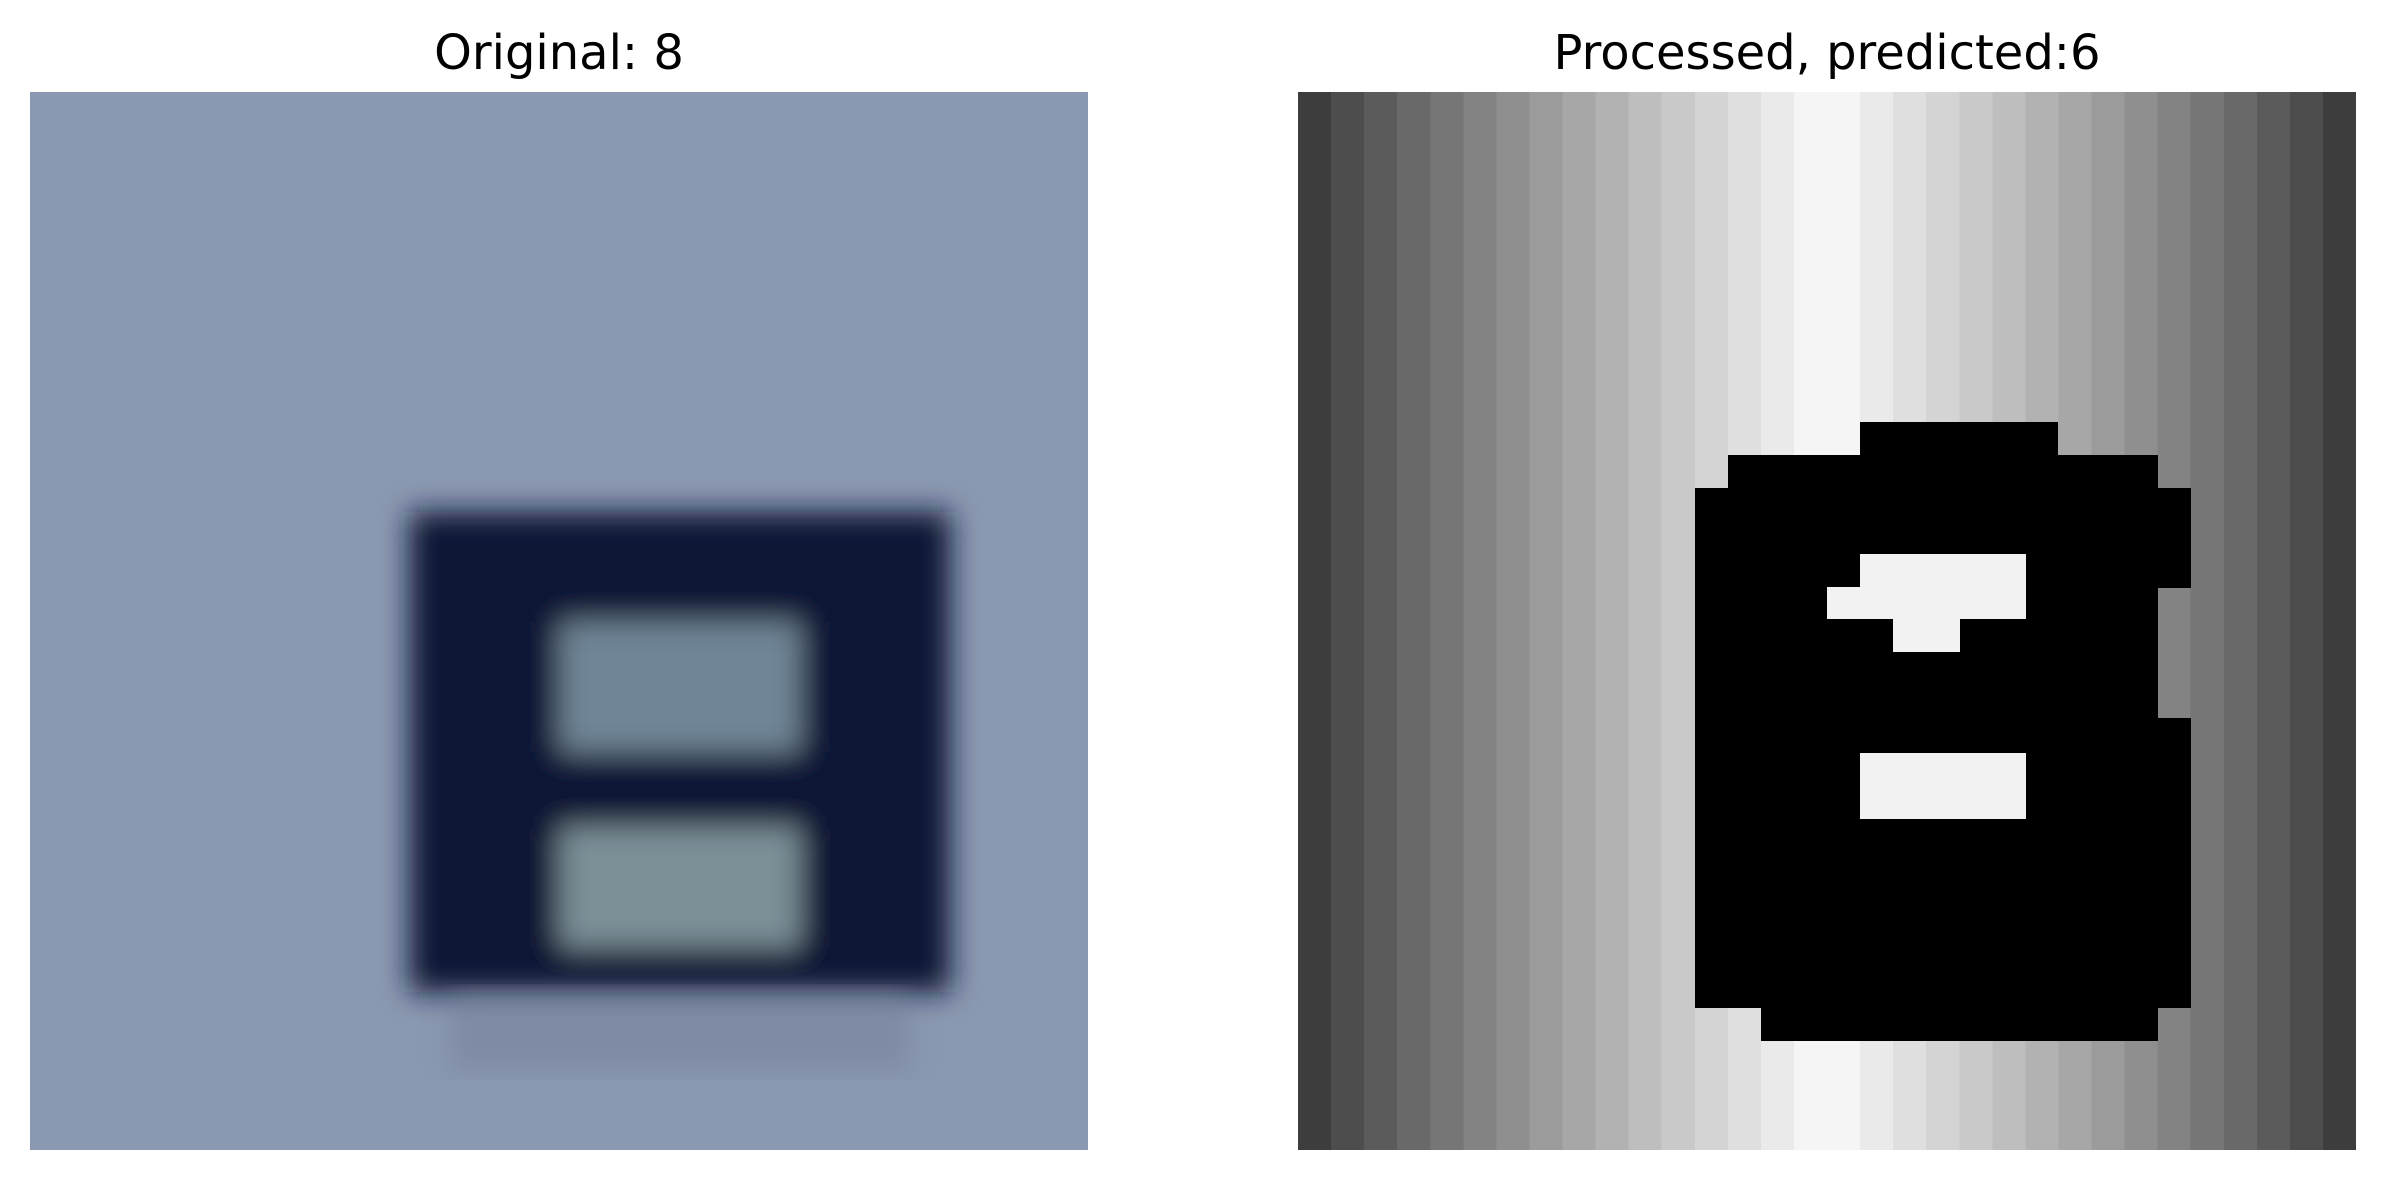 This screenshot has width=2384, height=1179. I want to click on processed-panel-title: Processed, predicted:6, so click(1827, 53).